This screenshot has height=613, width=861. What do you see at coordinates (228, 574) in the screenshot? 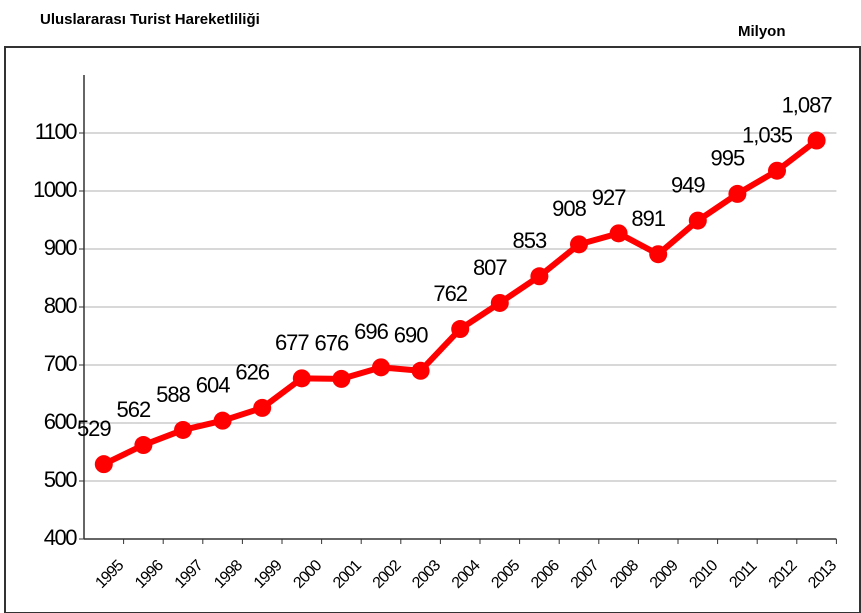
I see `x-tick-label: 1998` at bounding box center [228, 574].